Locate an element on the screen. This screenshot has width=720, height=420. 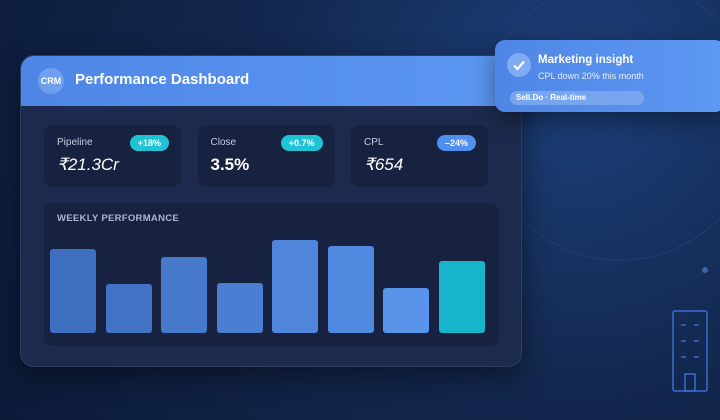
crm-badge: CRM is located at coordinates (51, 81).